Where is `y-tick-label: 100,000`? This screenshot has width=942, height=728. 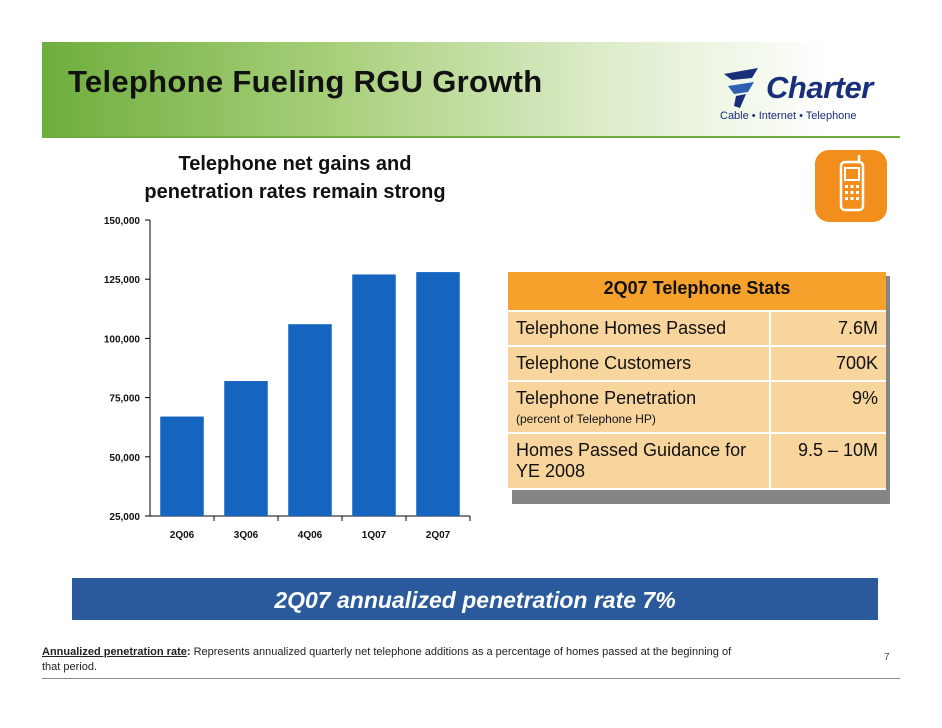 y-tick-label: 100,000 is located at coordinates (122, 339).